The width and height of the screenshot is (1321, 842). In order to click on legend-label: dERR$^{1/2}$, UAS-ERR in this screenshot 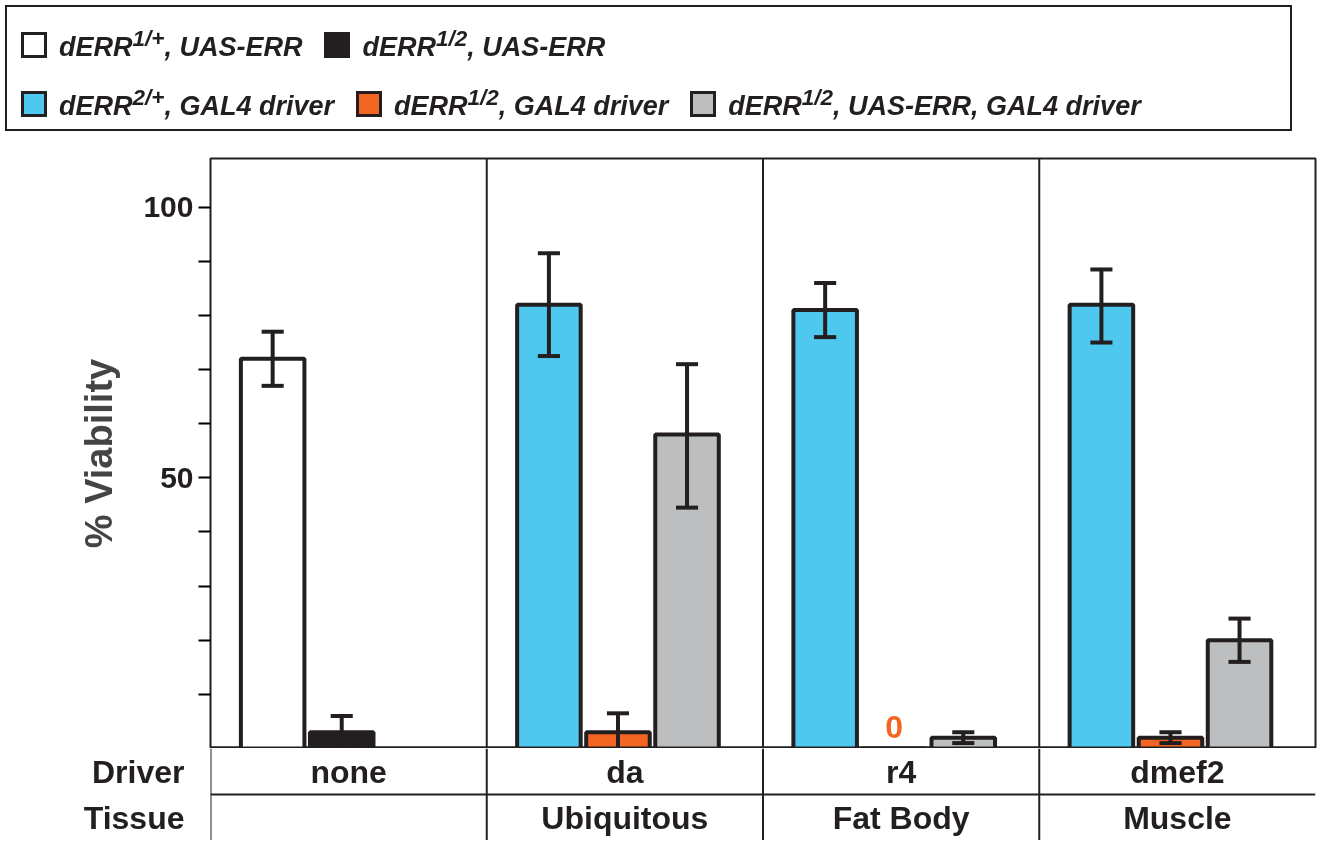, I will do `click(484, 44)`.